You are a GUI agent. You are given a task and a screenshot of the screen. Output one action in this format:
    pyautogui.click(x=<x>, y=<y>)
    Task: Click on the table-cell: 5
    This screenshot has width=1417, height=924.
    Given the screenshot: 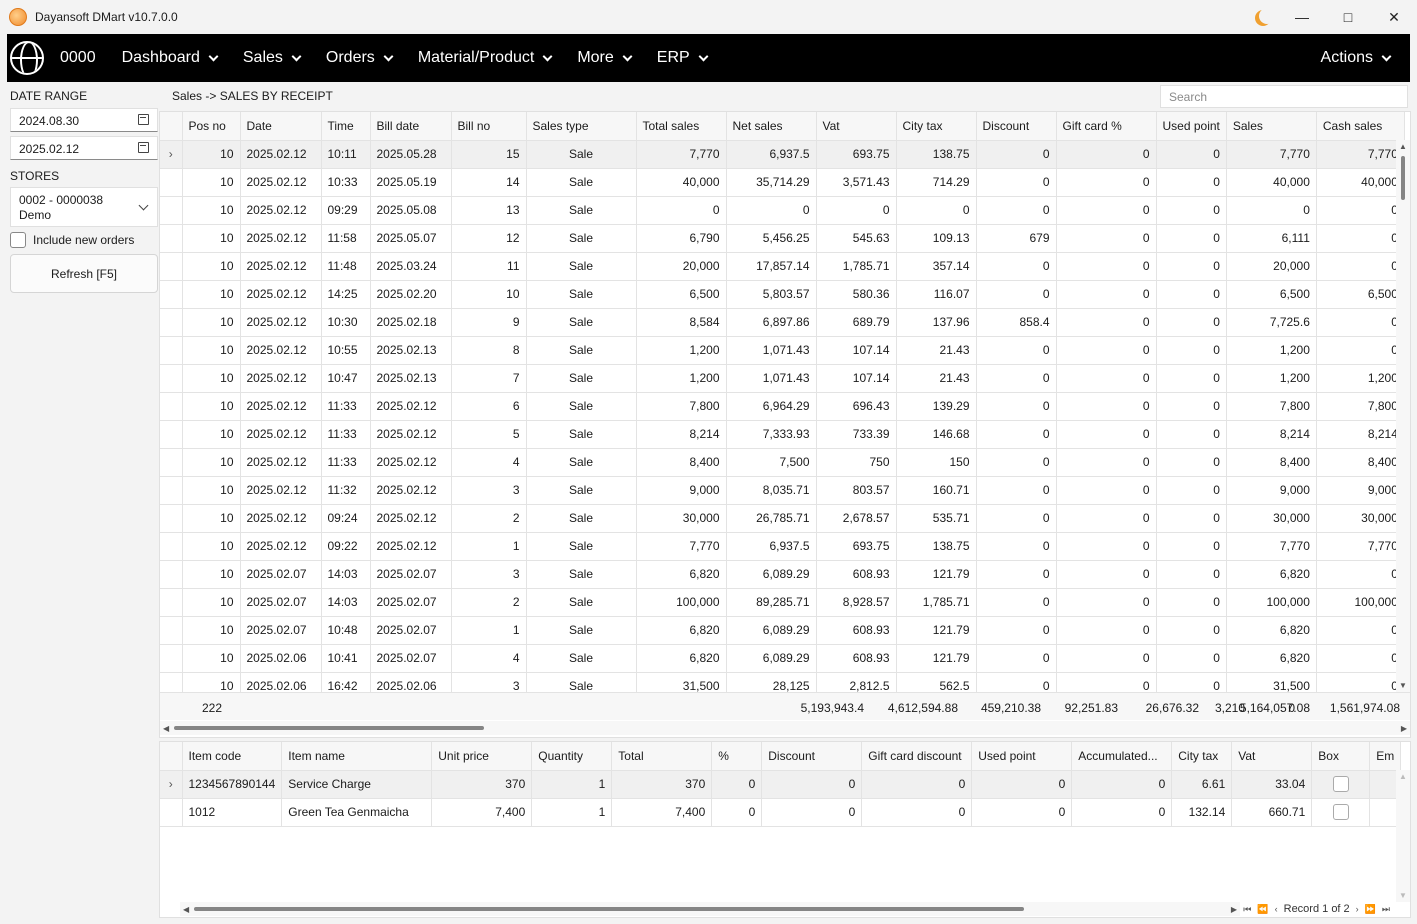 What is the action you would take?
    pyautogui.click(x=489, y=434)
    